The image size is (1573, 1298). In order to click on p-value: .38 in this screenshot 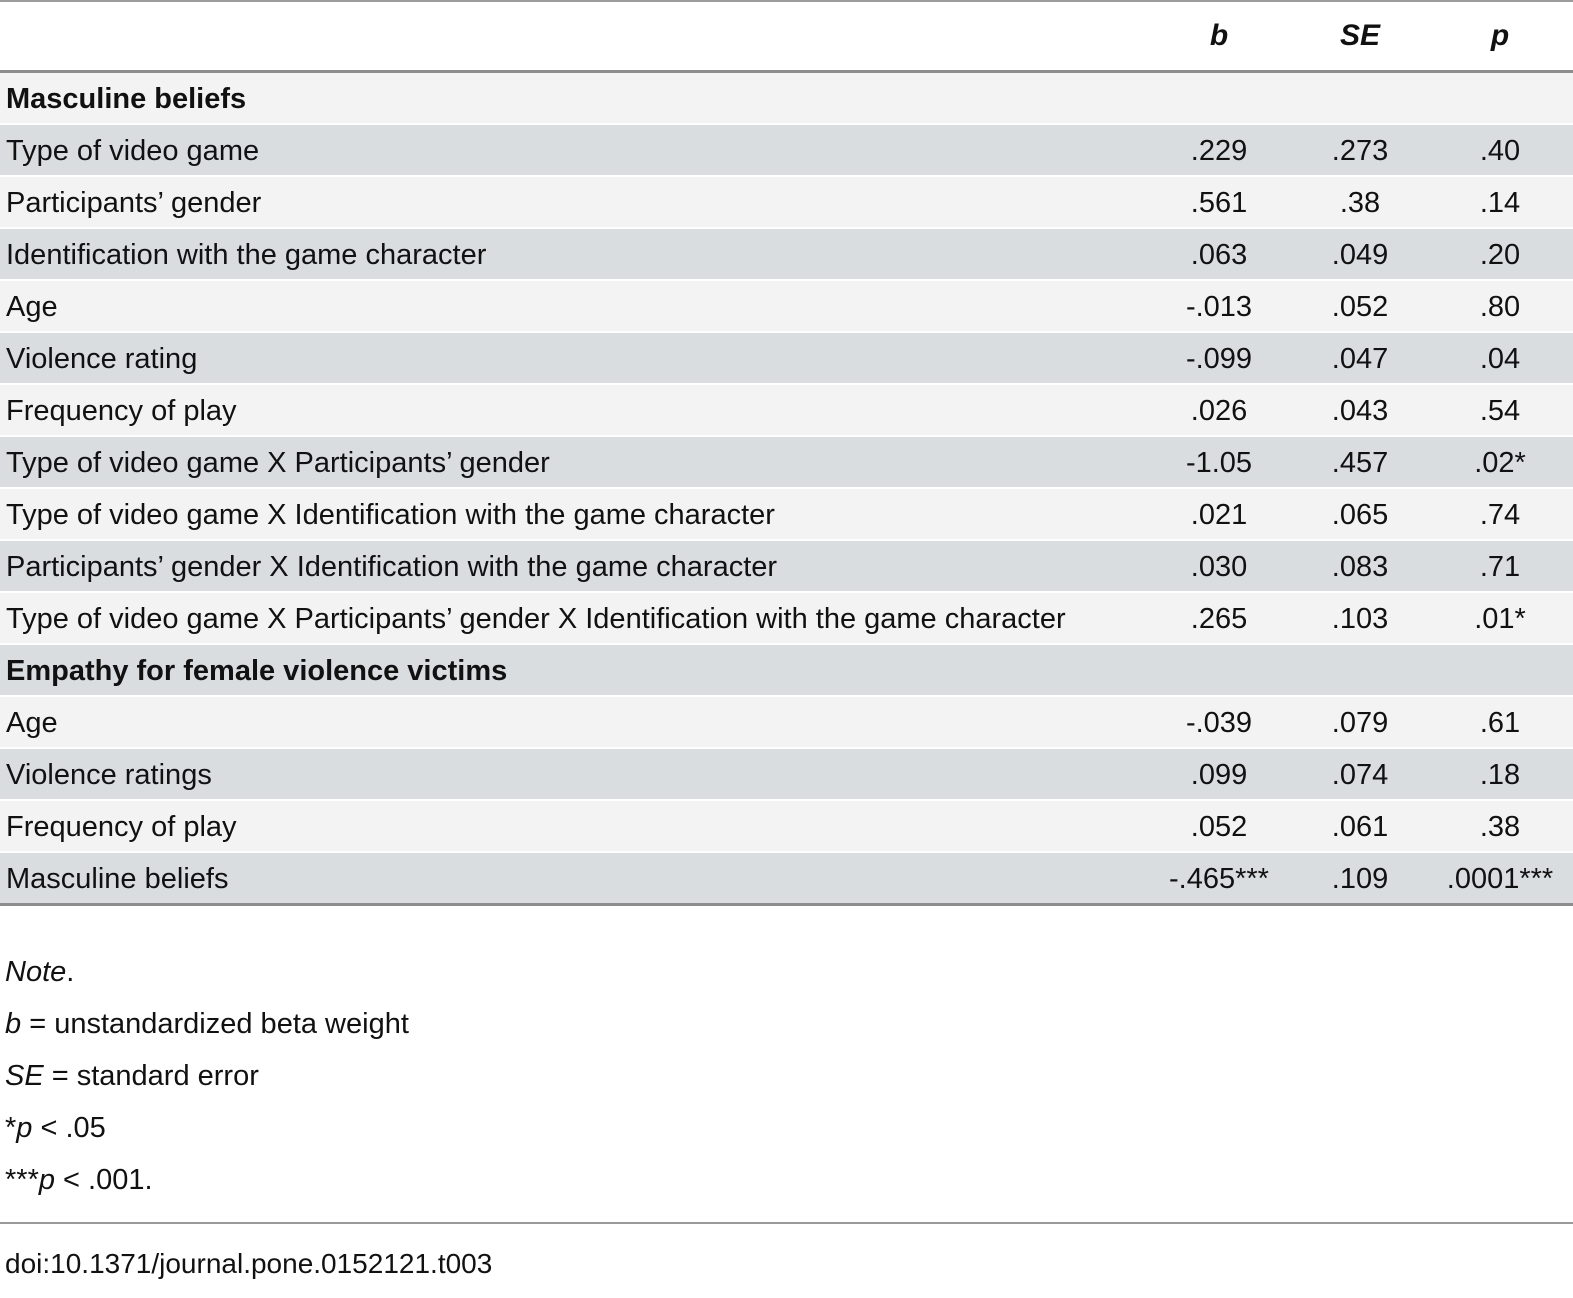, I will do `click(1500, 827)`.